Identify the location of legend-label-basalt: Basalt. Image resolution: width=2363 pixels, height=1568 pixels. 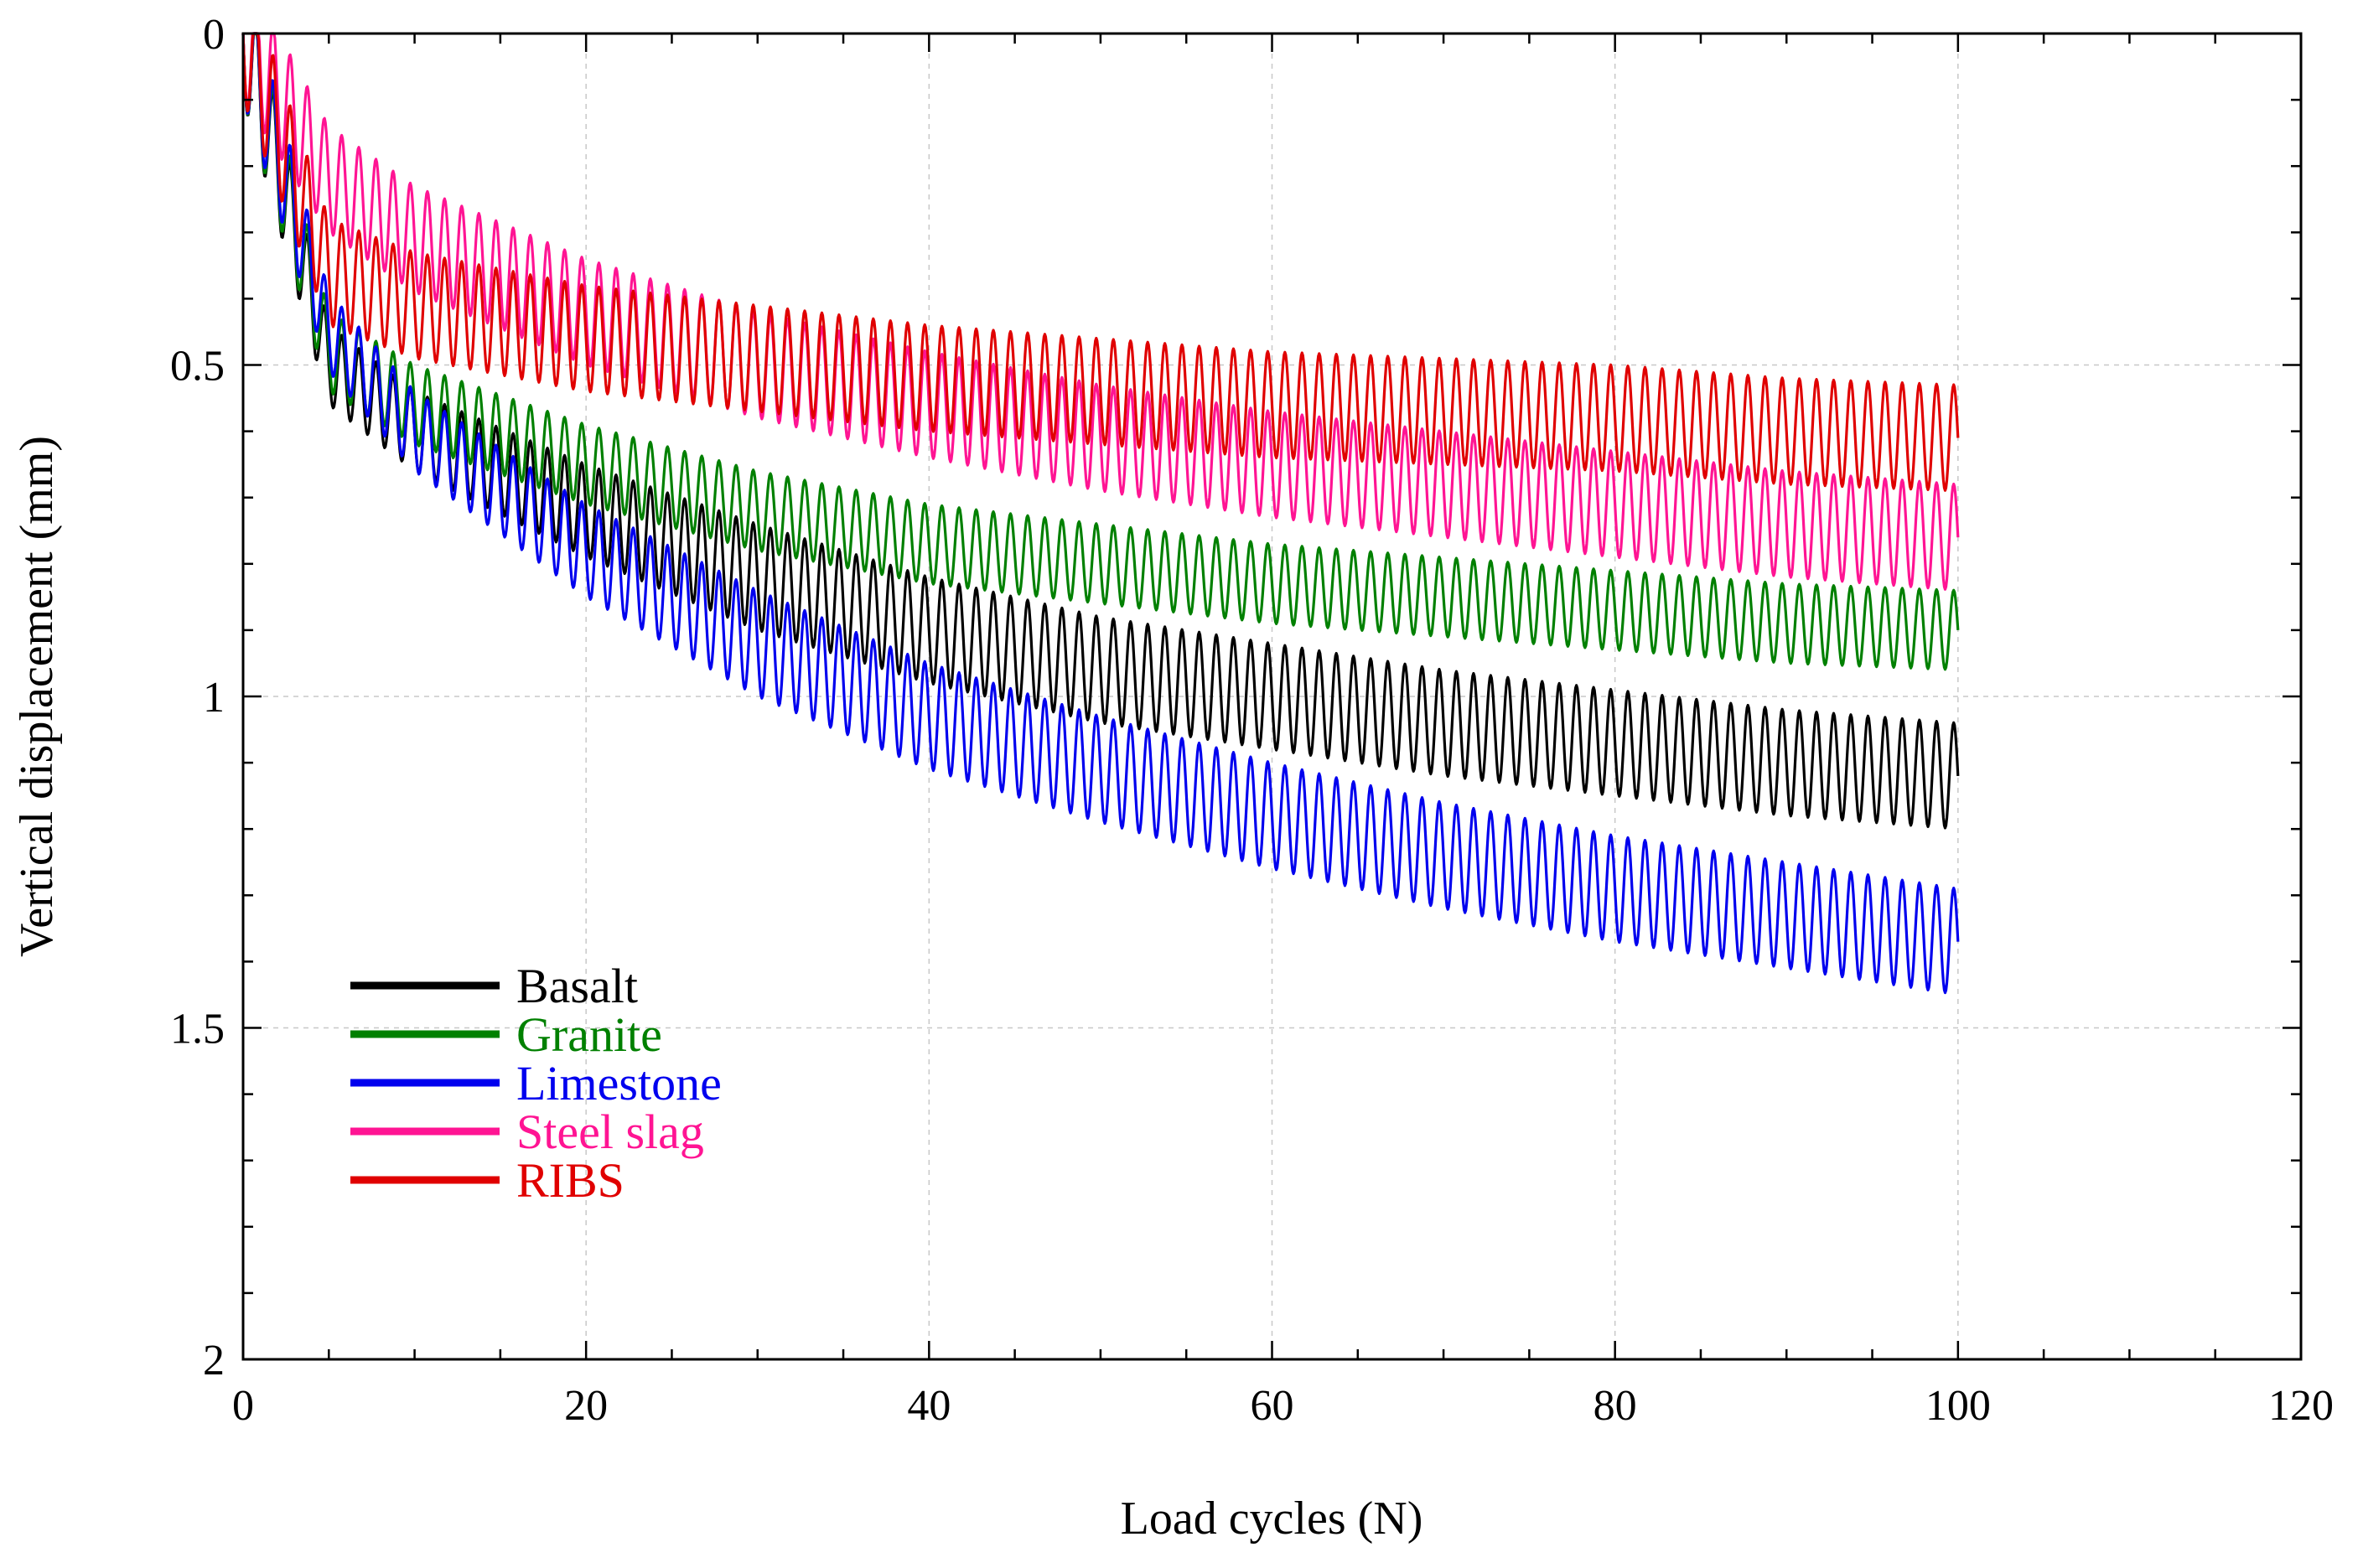
(577, 986).